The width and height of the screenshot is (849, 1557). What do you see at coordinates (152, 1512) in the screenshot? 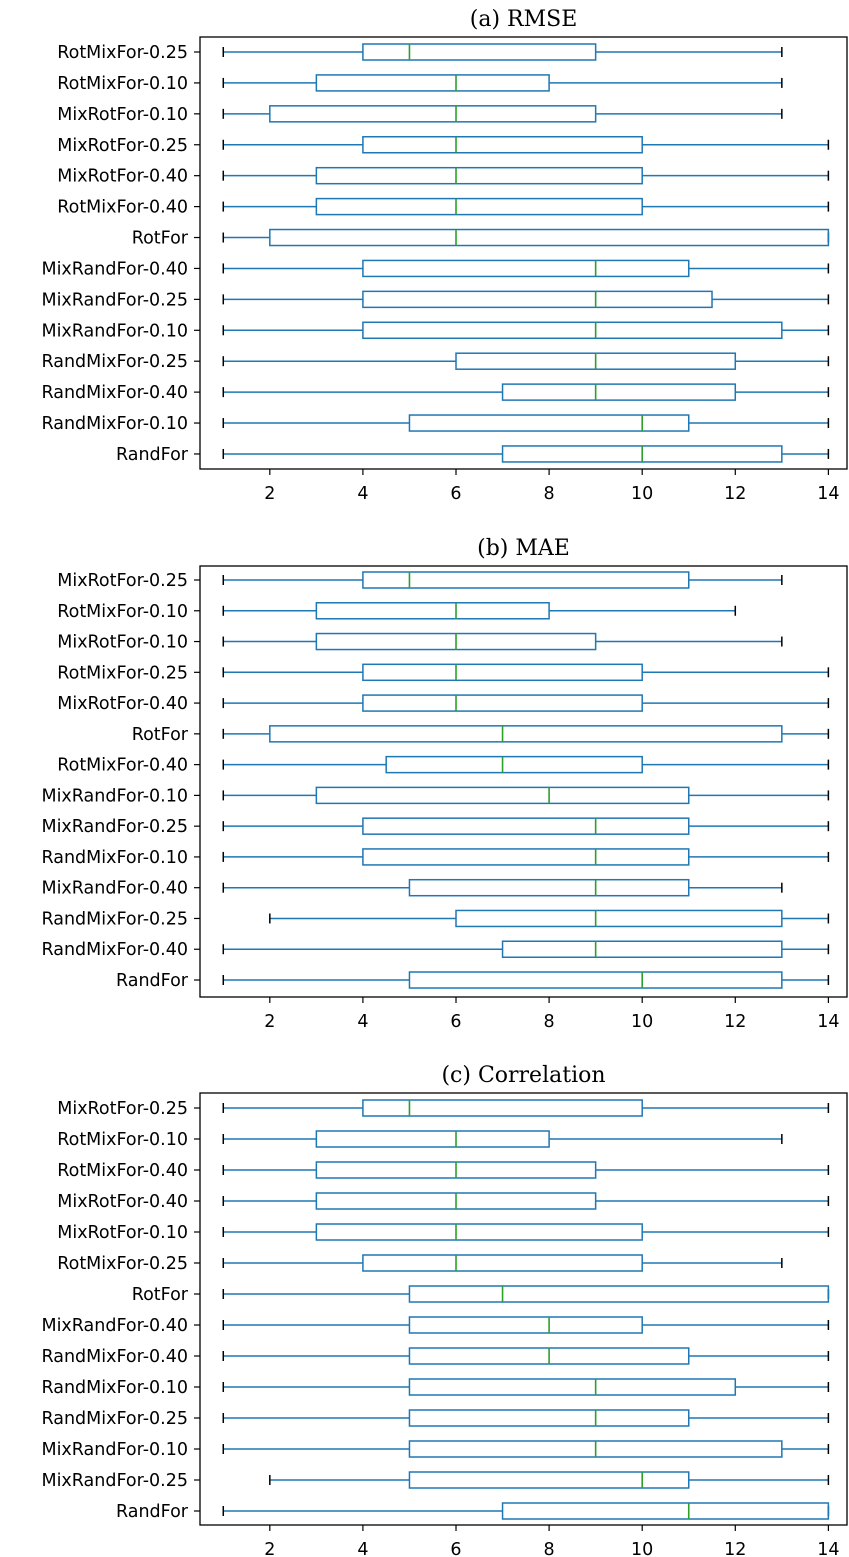
I see `y-tick-label: RandFor` at bounding box center [152, 1512].